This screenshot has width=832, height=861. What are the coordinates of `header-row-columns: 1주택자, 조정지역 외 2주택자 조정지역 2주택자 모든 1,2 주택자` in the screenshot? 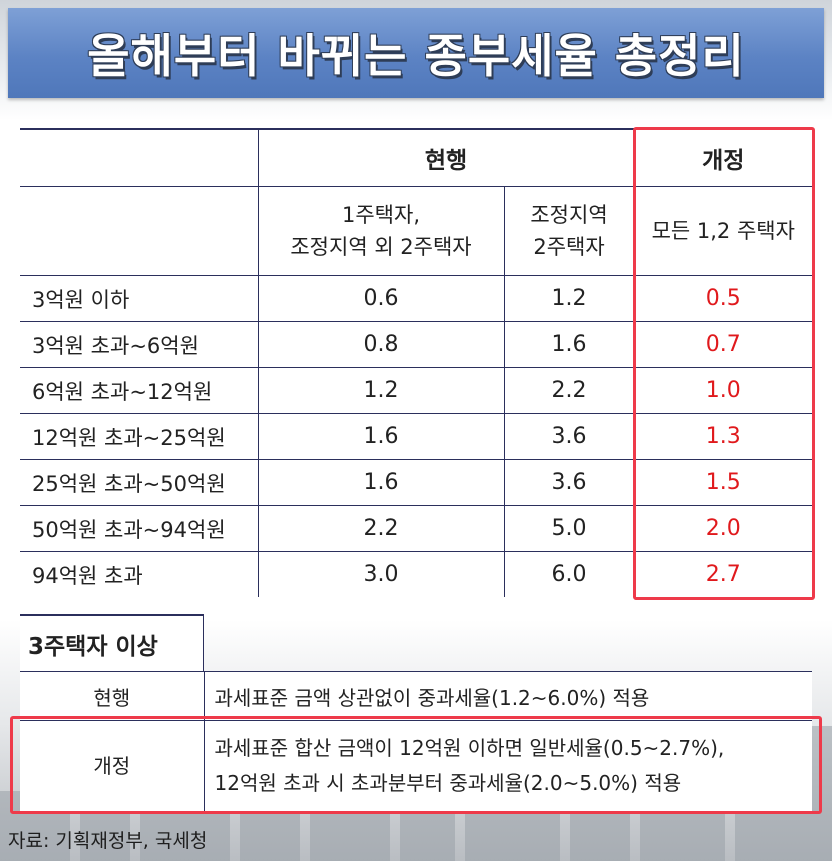 It's located at (416, 231).